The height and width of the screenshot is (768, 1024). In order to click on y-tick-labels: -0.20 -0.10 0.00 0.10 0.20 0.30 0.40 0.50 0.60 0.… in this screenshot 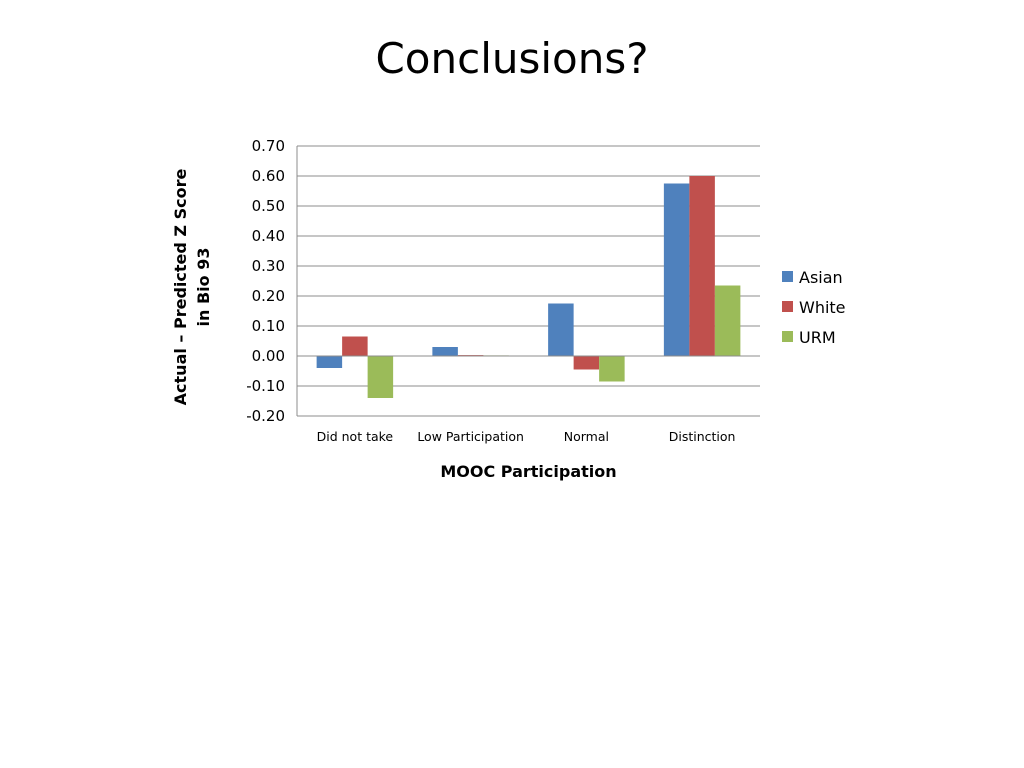, I will do `click(265, 281)`.